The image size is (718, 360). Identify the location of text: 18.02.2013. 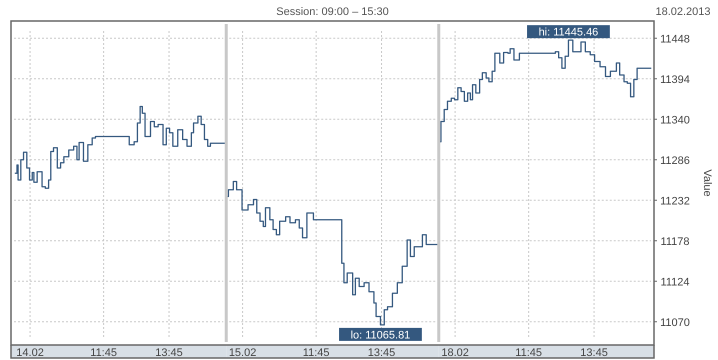
(683, 12).